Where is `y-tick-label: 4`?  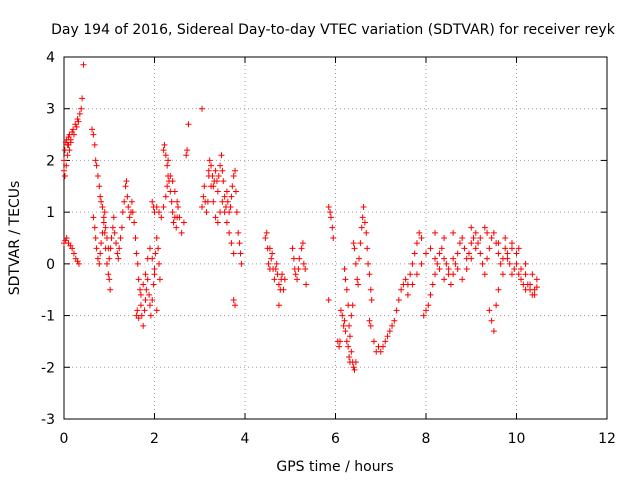 y-tick-label: 4 is located at coordinates (50, 58).